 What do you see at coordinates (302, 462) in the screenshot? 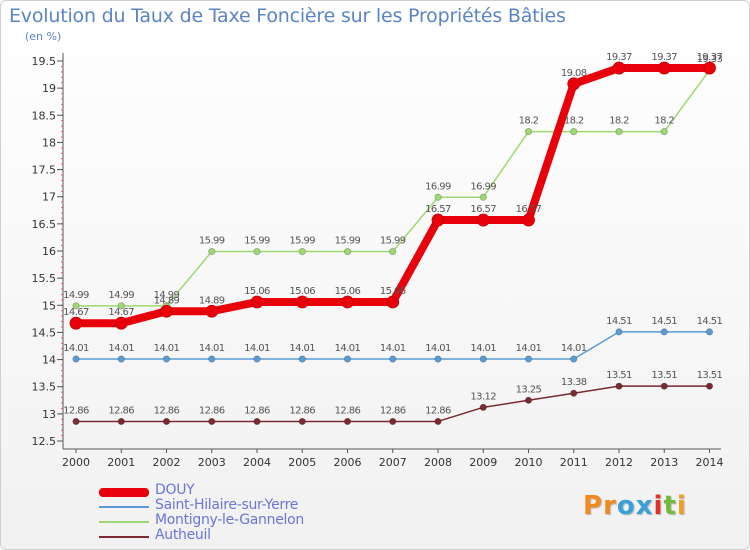
I see `x-tick-label: 2005` at bounding box center [302, 462].